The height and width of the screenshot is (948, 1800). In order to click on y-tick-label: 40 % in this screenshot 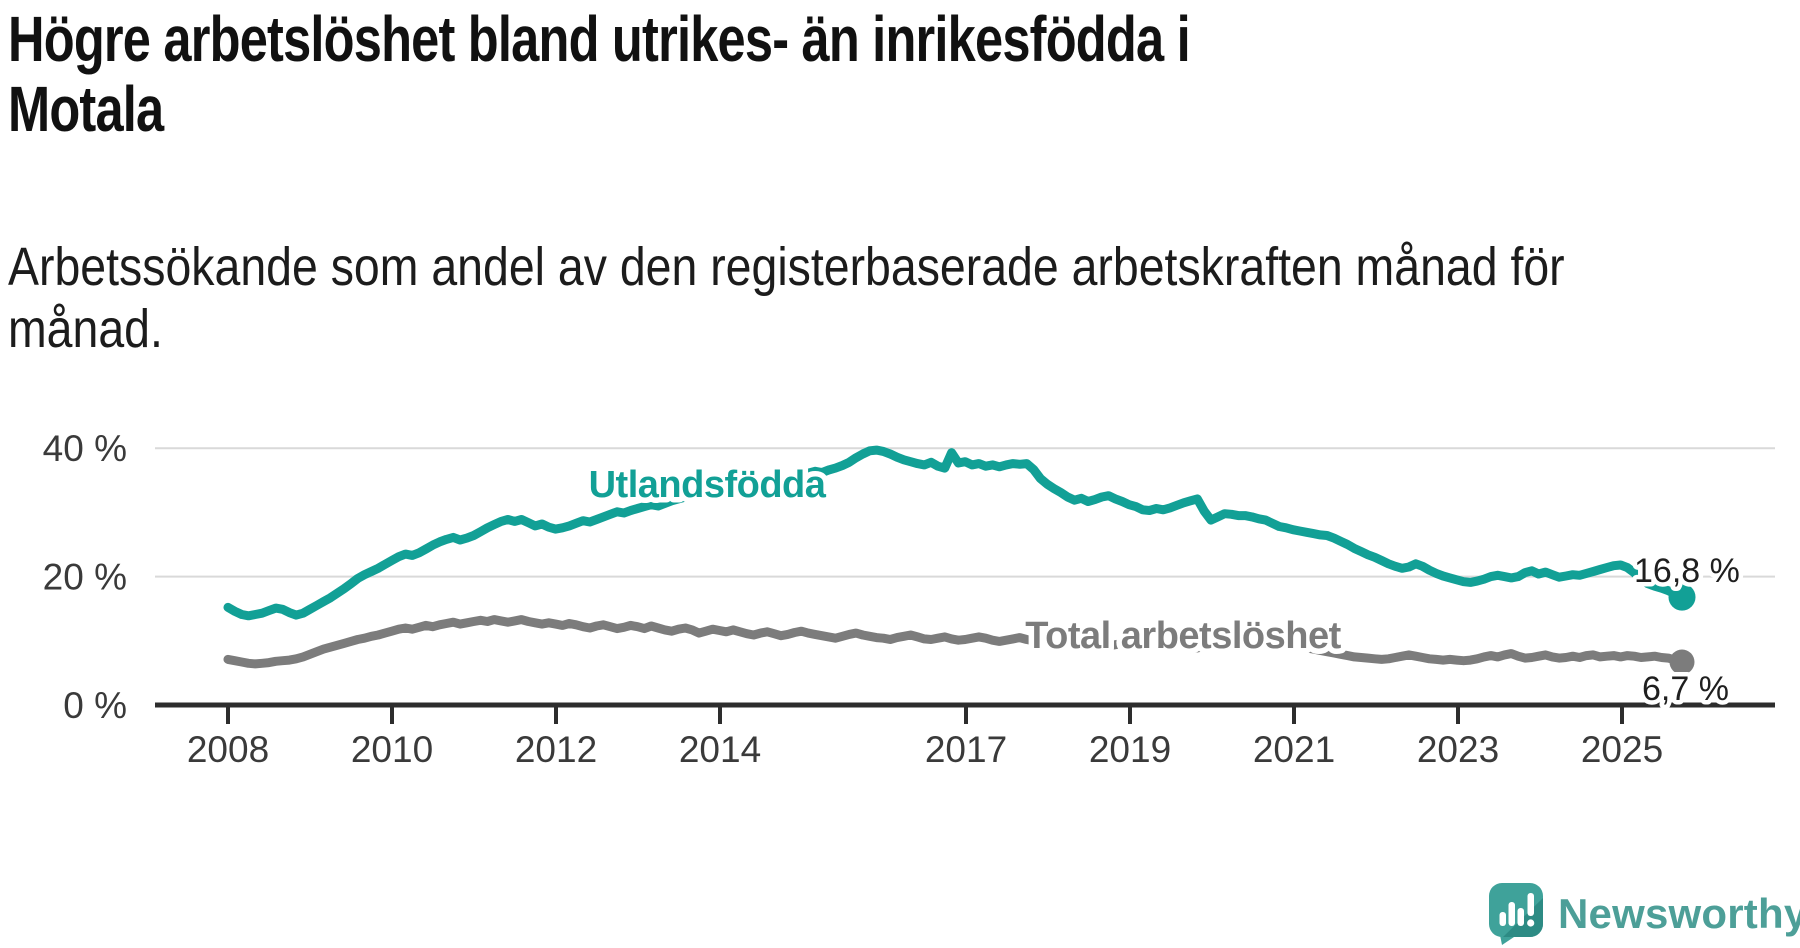, I will do `click(85, 448)`.